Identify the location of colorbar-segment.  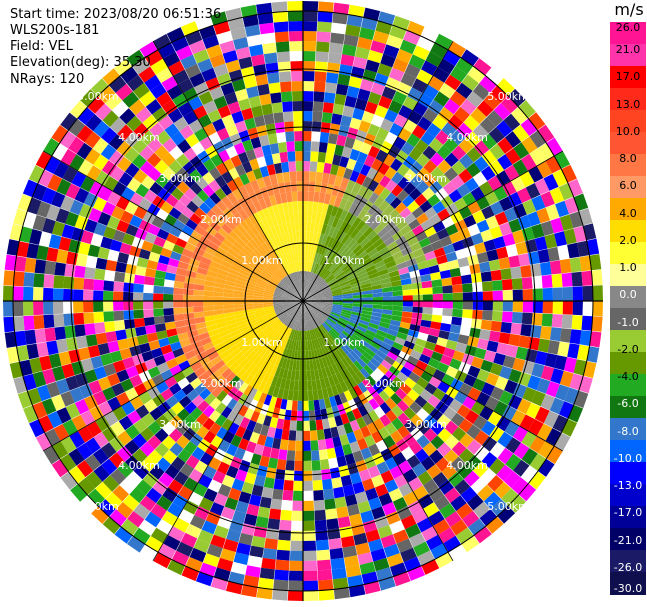
(628, 429).